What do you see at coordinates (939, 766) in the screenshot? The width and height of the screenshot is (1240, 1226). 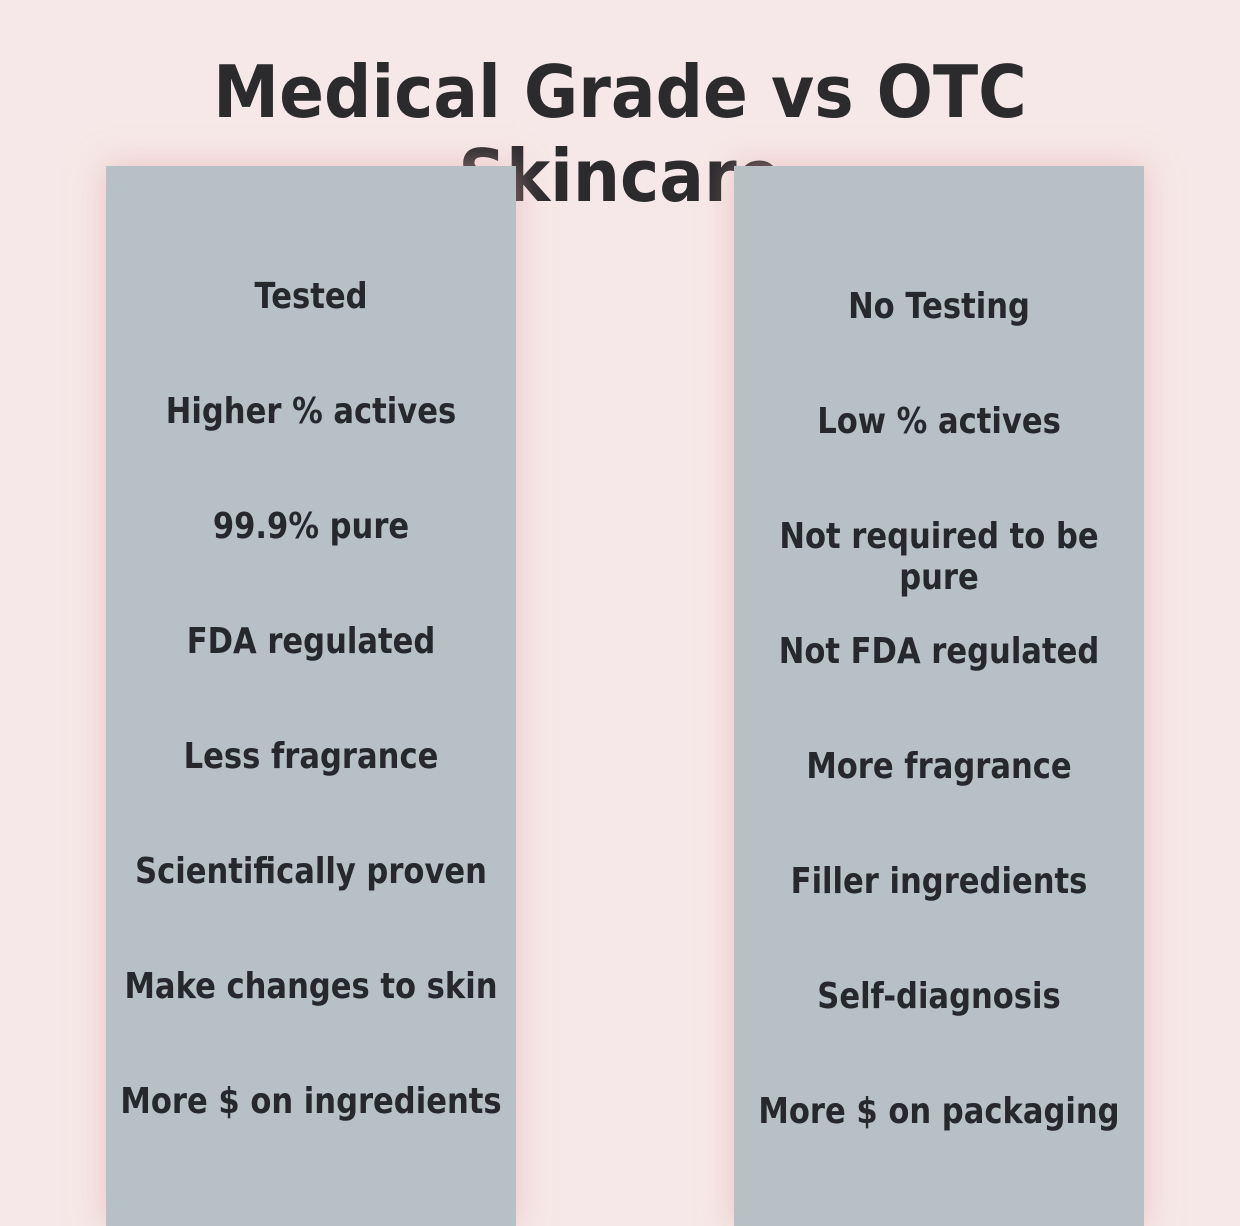 I see `item: More fragrance` at bounding box center [939, 766].